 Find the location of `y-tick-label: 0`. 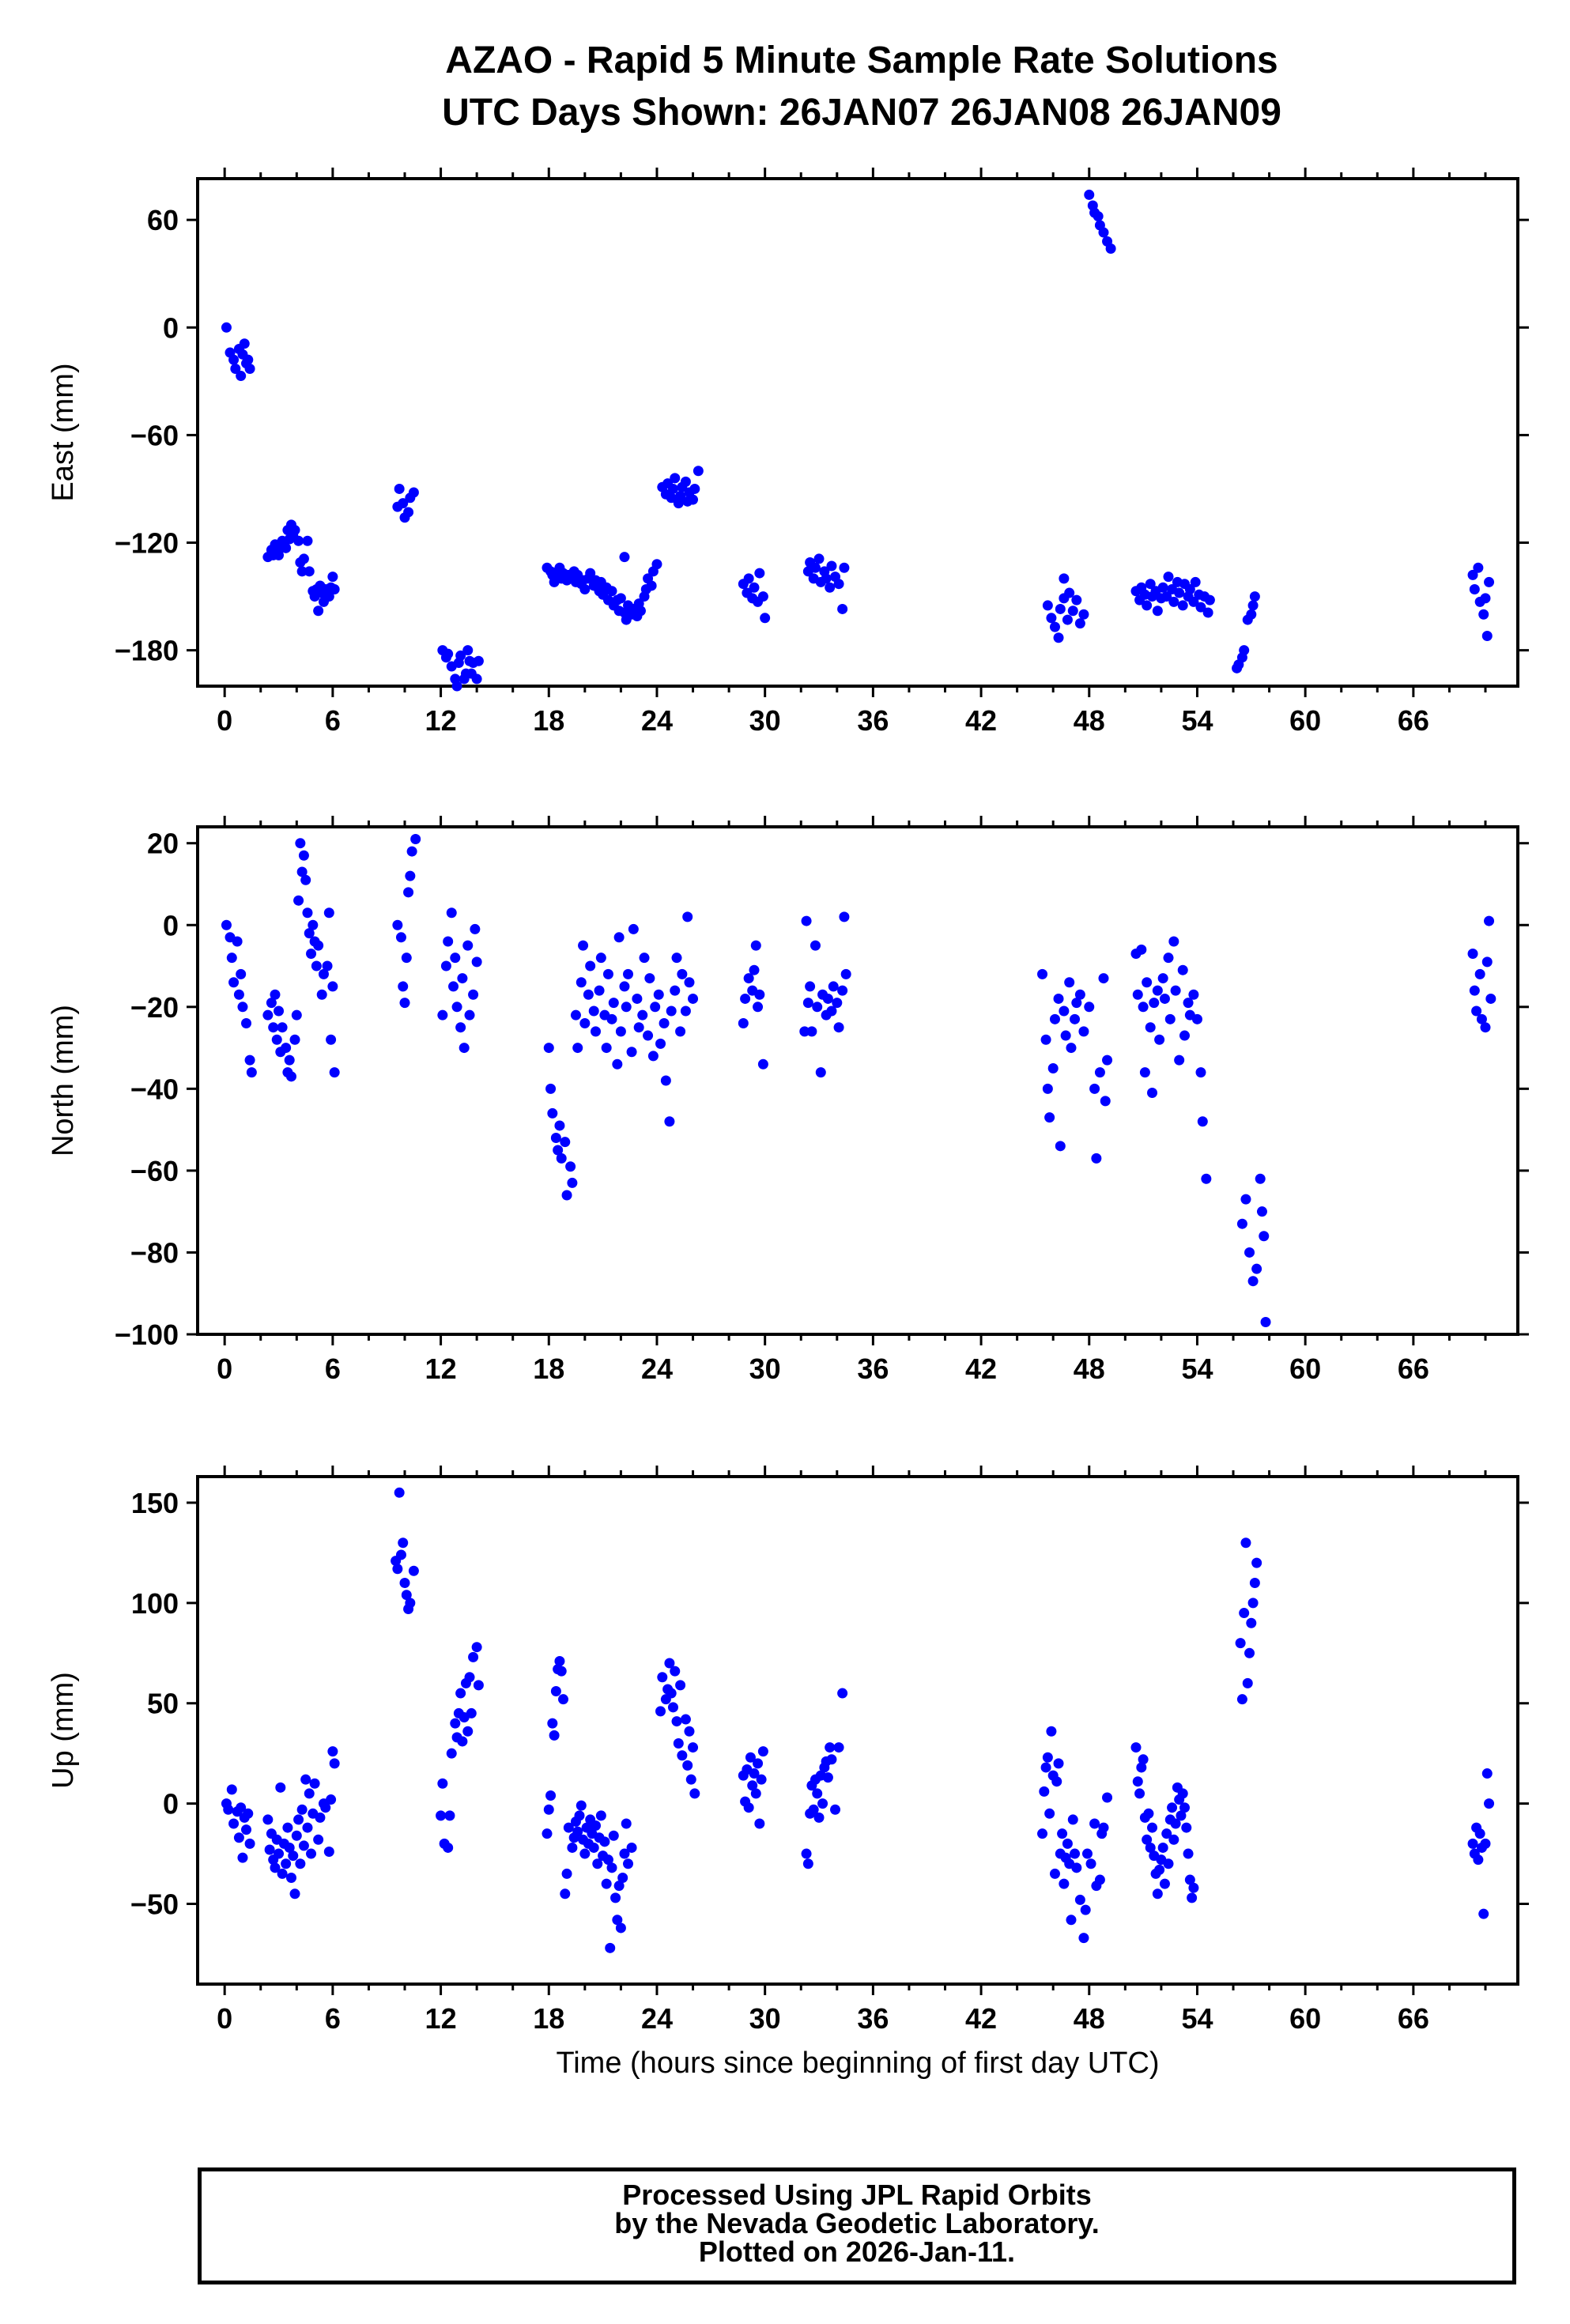

y-tick-label: 0 is located at coordinates (171, 327).